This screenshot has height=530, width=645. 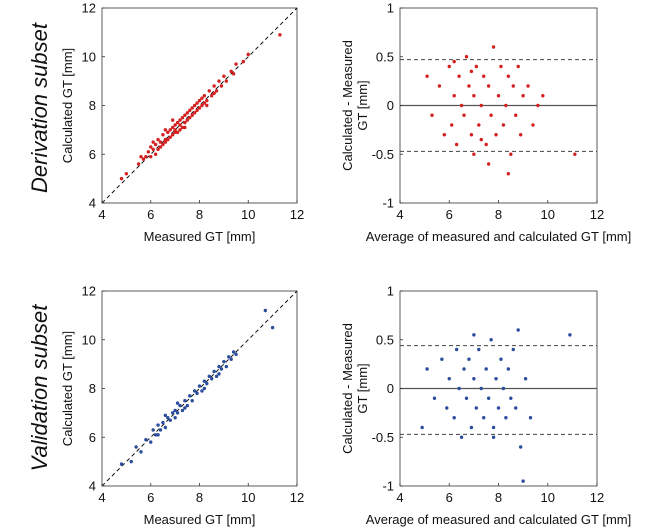 What do you see at coordinates (385, 339) in the screenshot?
I see `y-tick-label: 0.5` at bounding box center [385, 339].